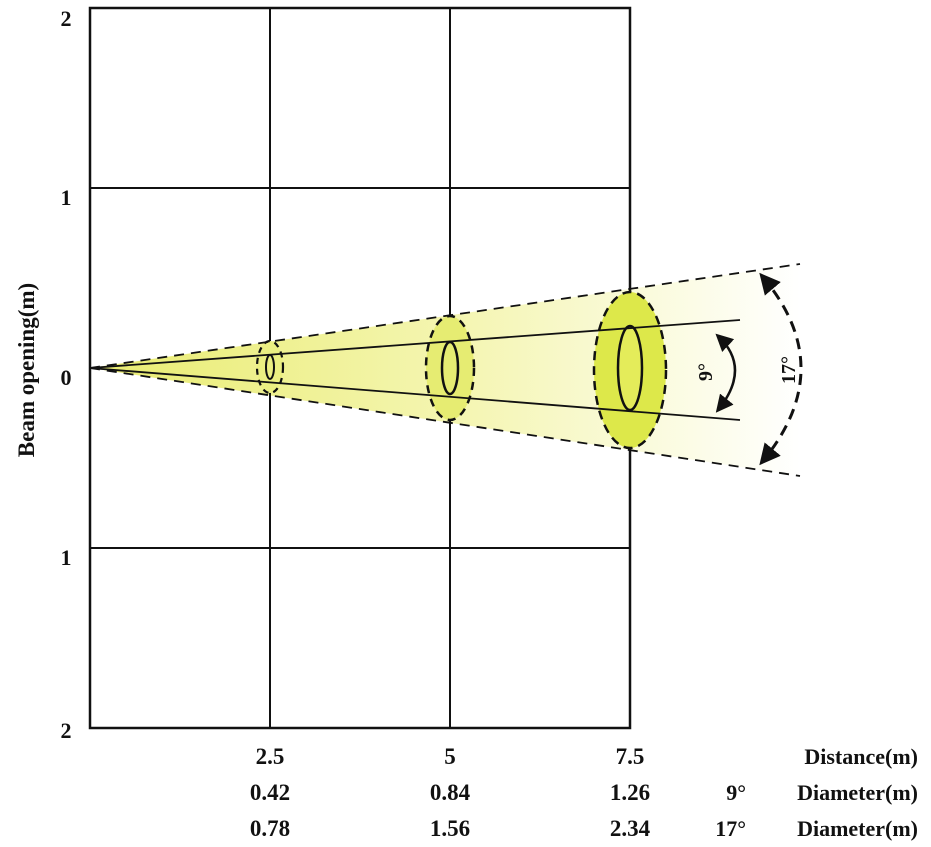 This screenshot has width=931, height=847. Describe the element at coordinates (630, 756) in the screenshot. I see `distance-value: 7.5` at that location.